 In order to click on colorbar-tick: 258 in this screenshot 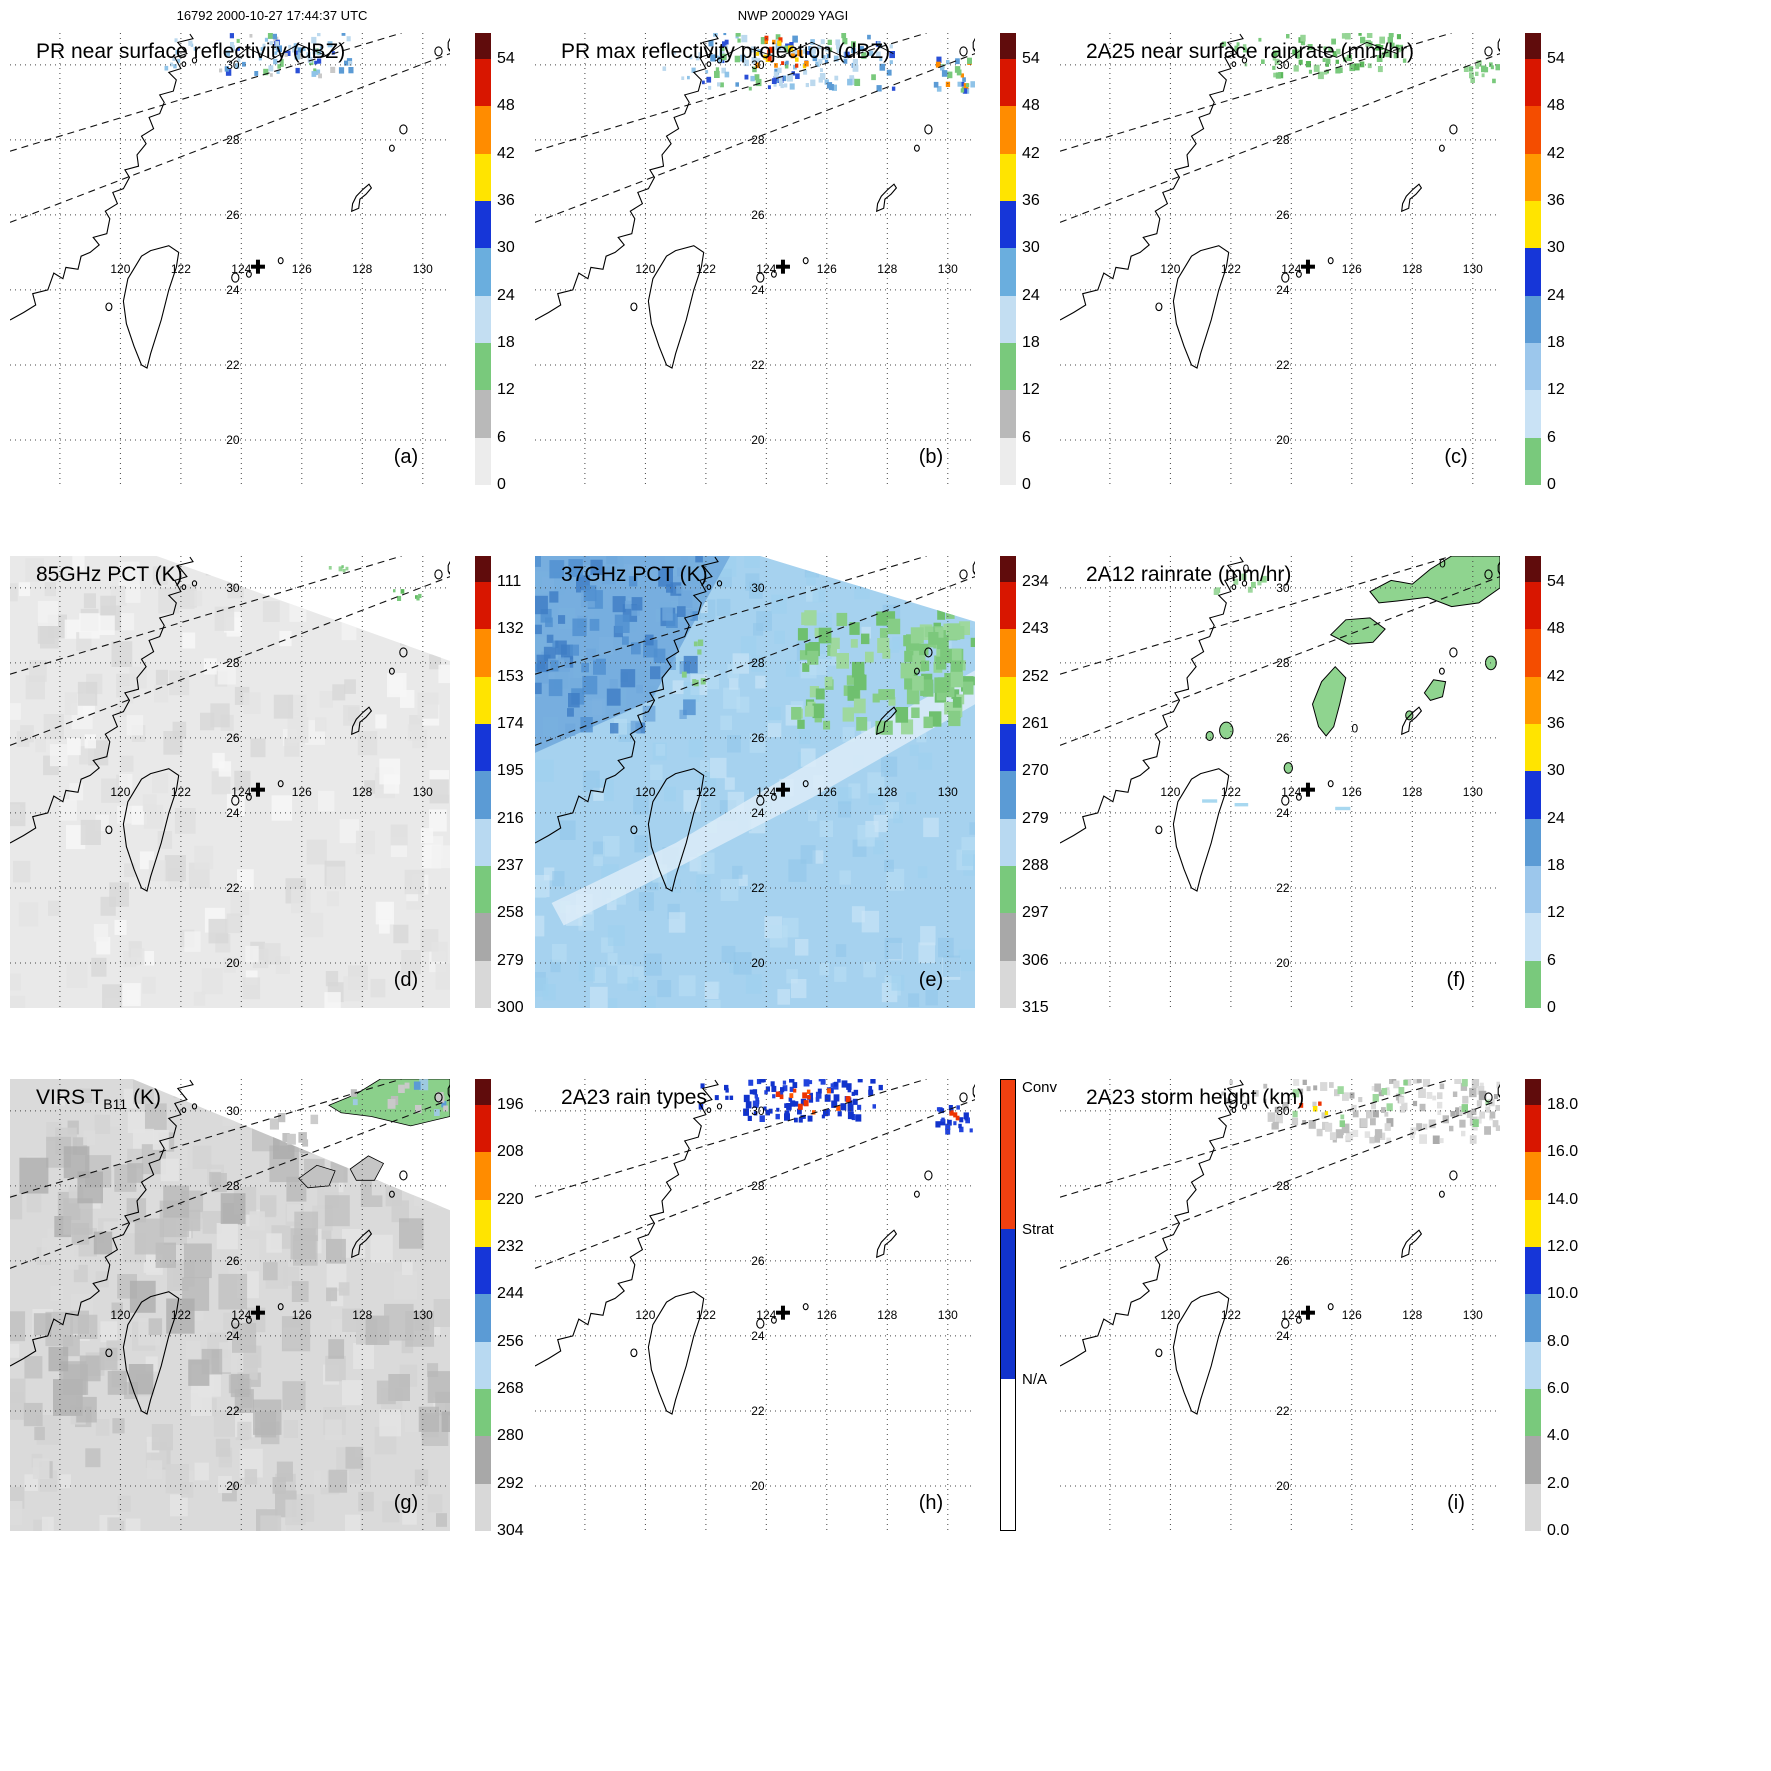, I will do `click(510, 913)`.